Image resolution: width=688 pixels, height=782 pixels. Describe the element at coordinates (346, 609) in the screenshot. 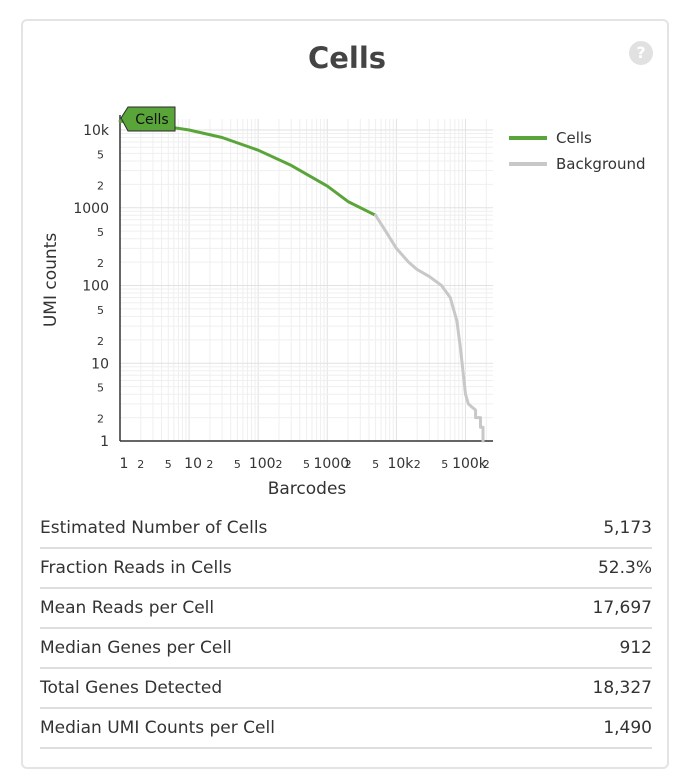

I see `metric-row: Mean Reads per Cell 17,697` at that location.